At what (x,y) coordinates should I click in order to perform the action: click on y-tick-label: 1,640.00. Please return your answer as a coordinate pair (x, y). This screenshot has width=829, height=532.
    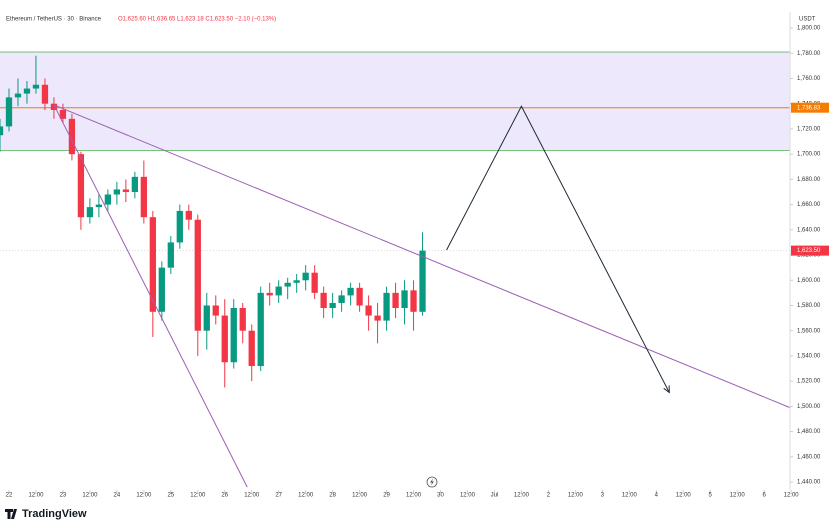
    Looking at the image, I should click on (809, 230).